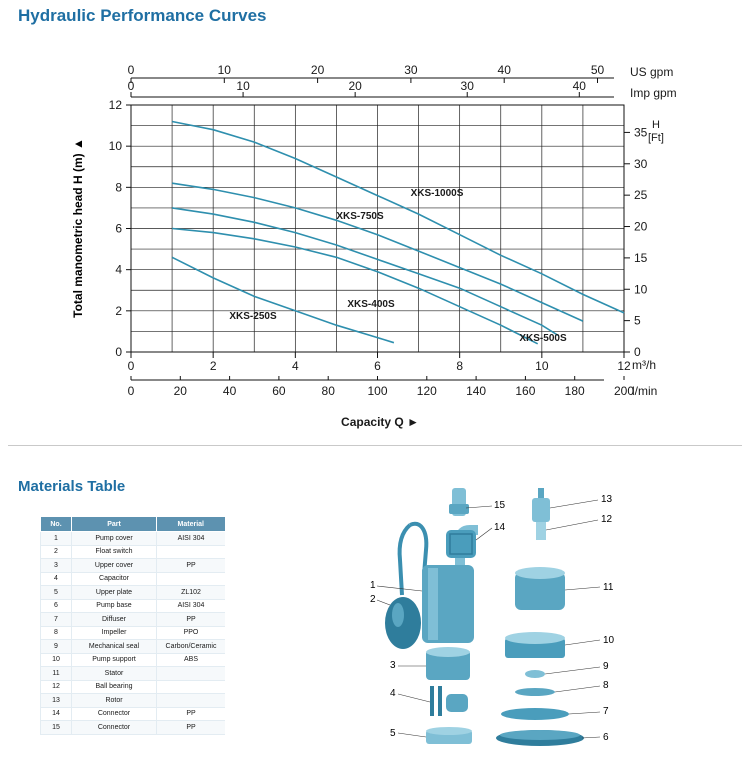  What do you see at coordinates (114, 714) in the screenshot?
I see `cell-part: Connector` at bounding box center [114, 714].